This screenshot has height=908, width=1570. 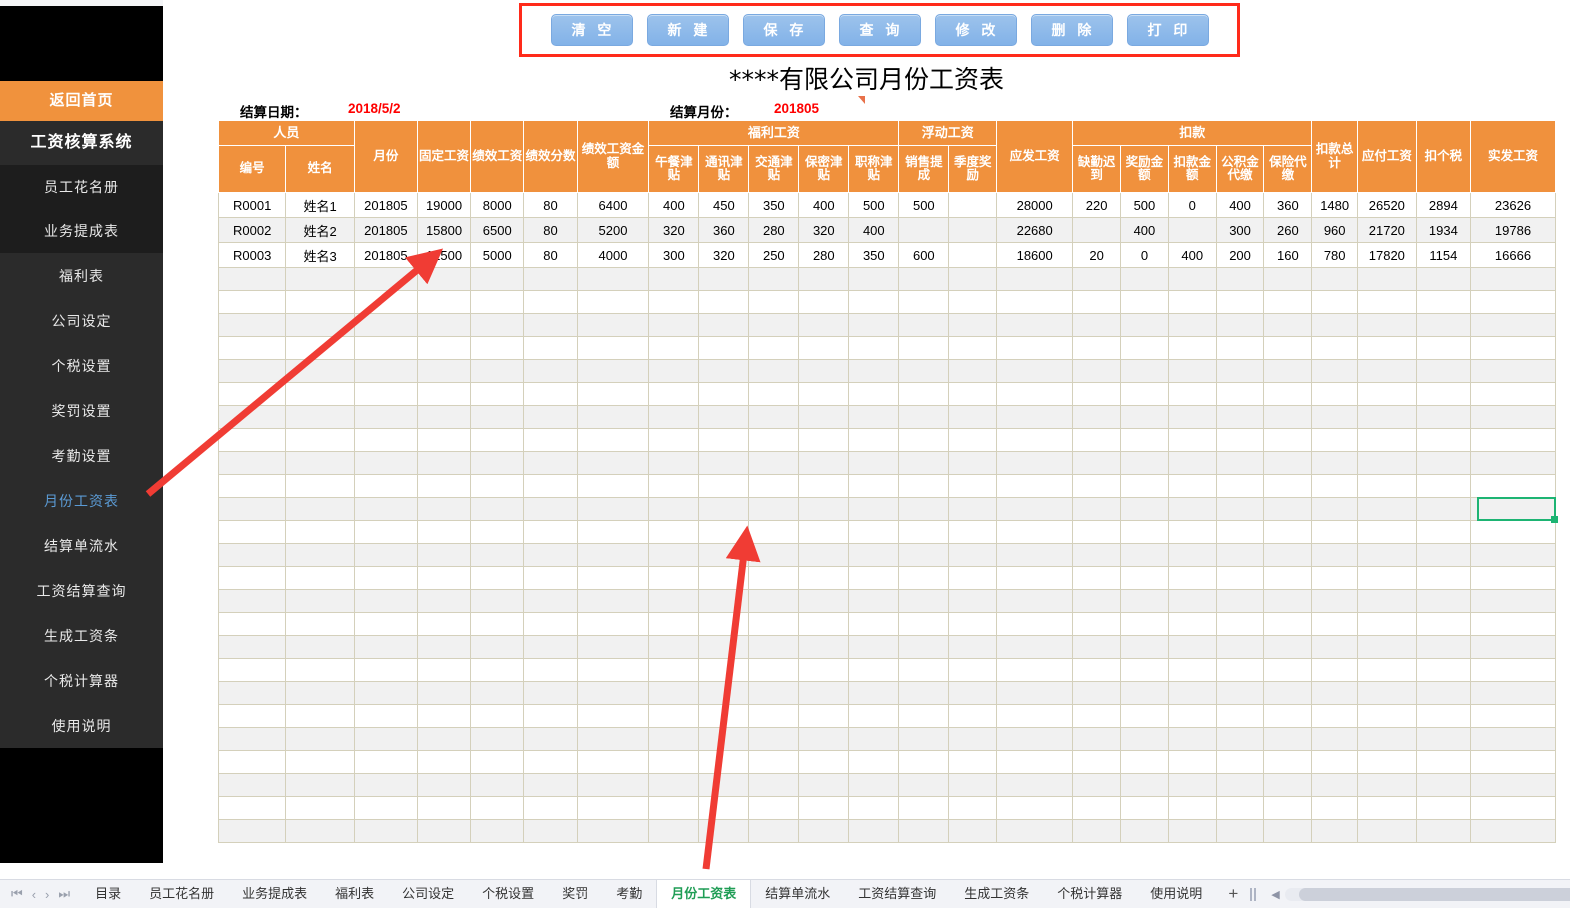 What do you see at coordinates (1192, 169) in the screenshot?
I see `col-sub-header: 扣款金额` at bounding box center [1192, 169].